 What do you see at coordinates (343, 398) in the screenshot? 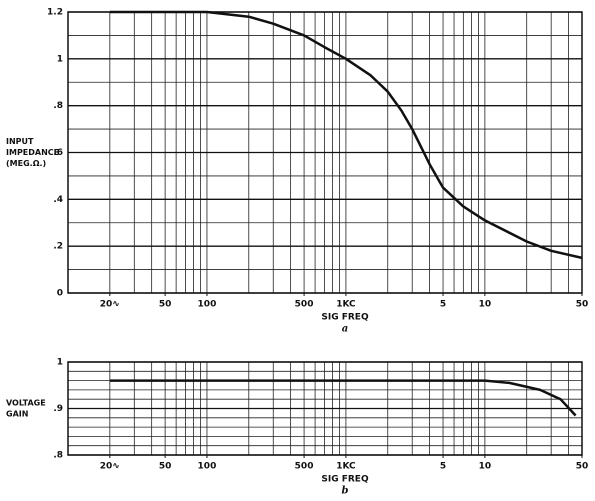
I see `data-line` at bounding box center [343, 398].